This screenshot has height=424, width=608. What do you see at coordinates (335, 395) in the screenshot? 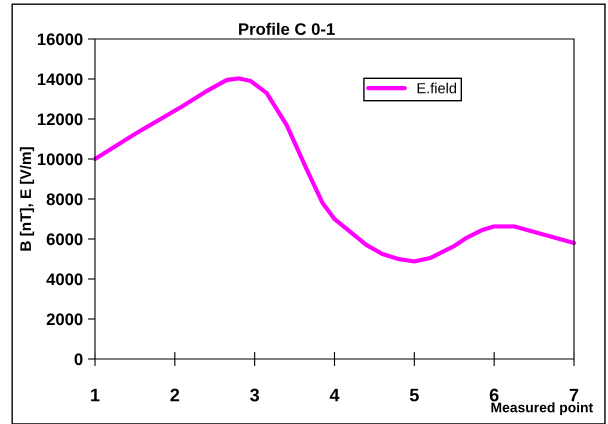
I see `x-tick-label: 4` at bounding box center [335, 395].